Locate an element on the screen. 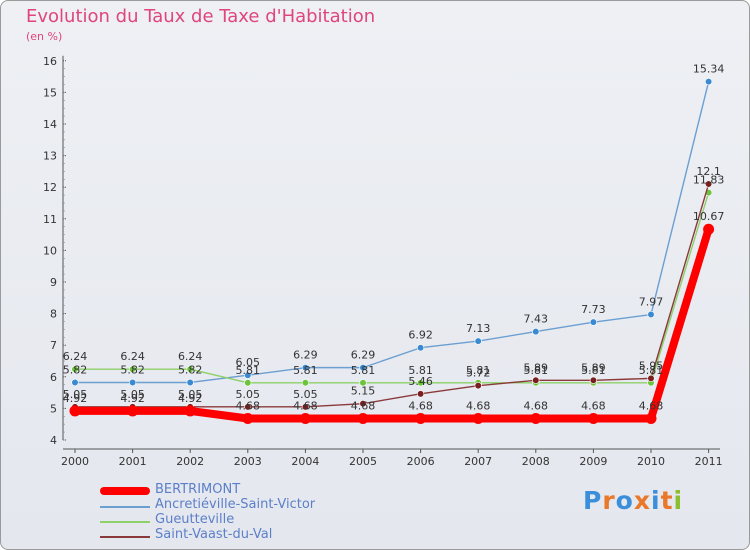  x-tick-label: 2010 is located at coordinates (651, 461).